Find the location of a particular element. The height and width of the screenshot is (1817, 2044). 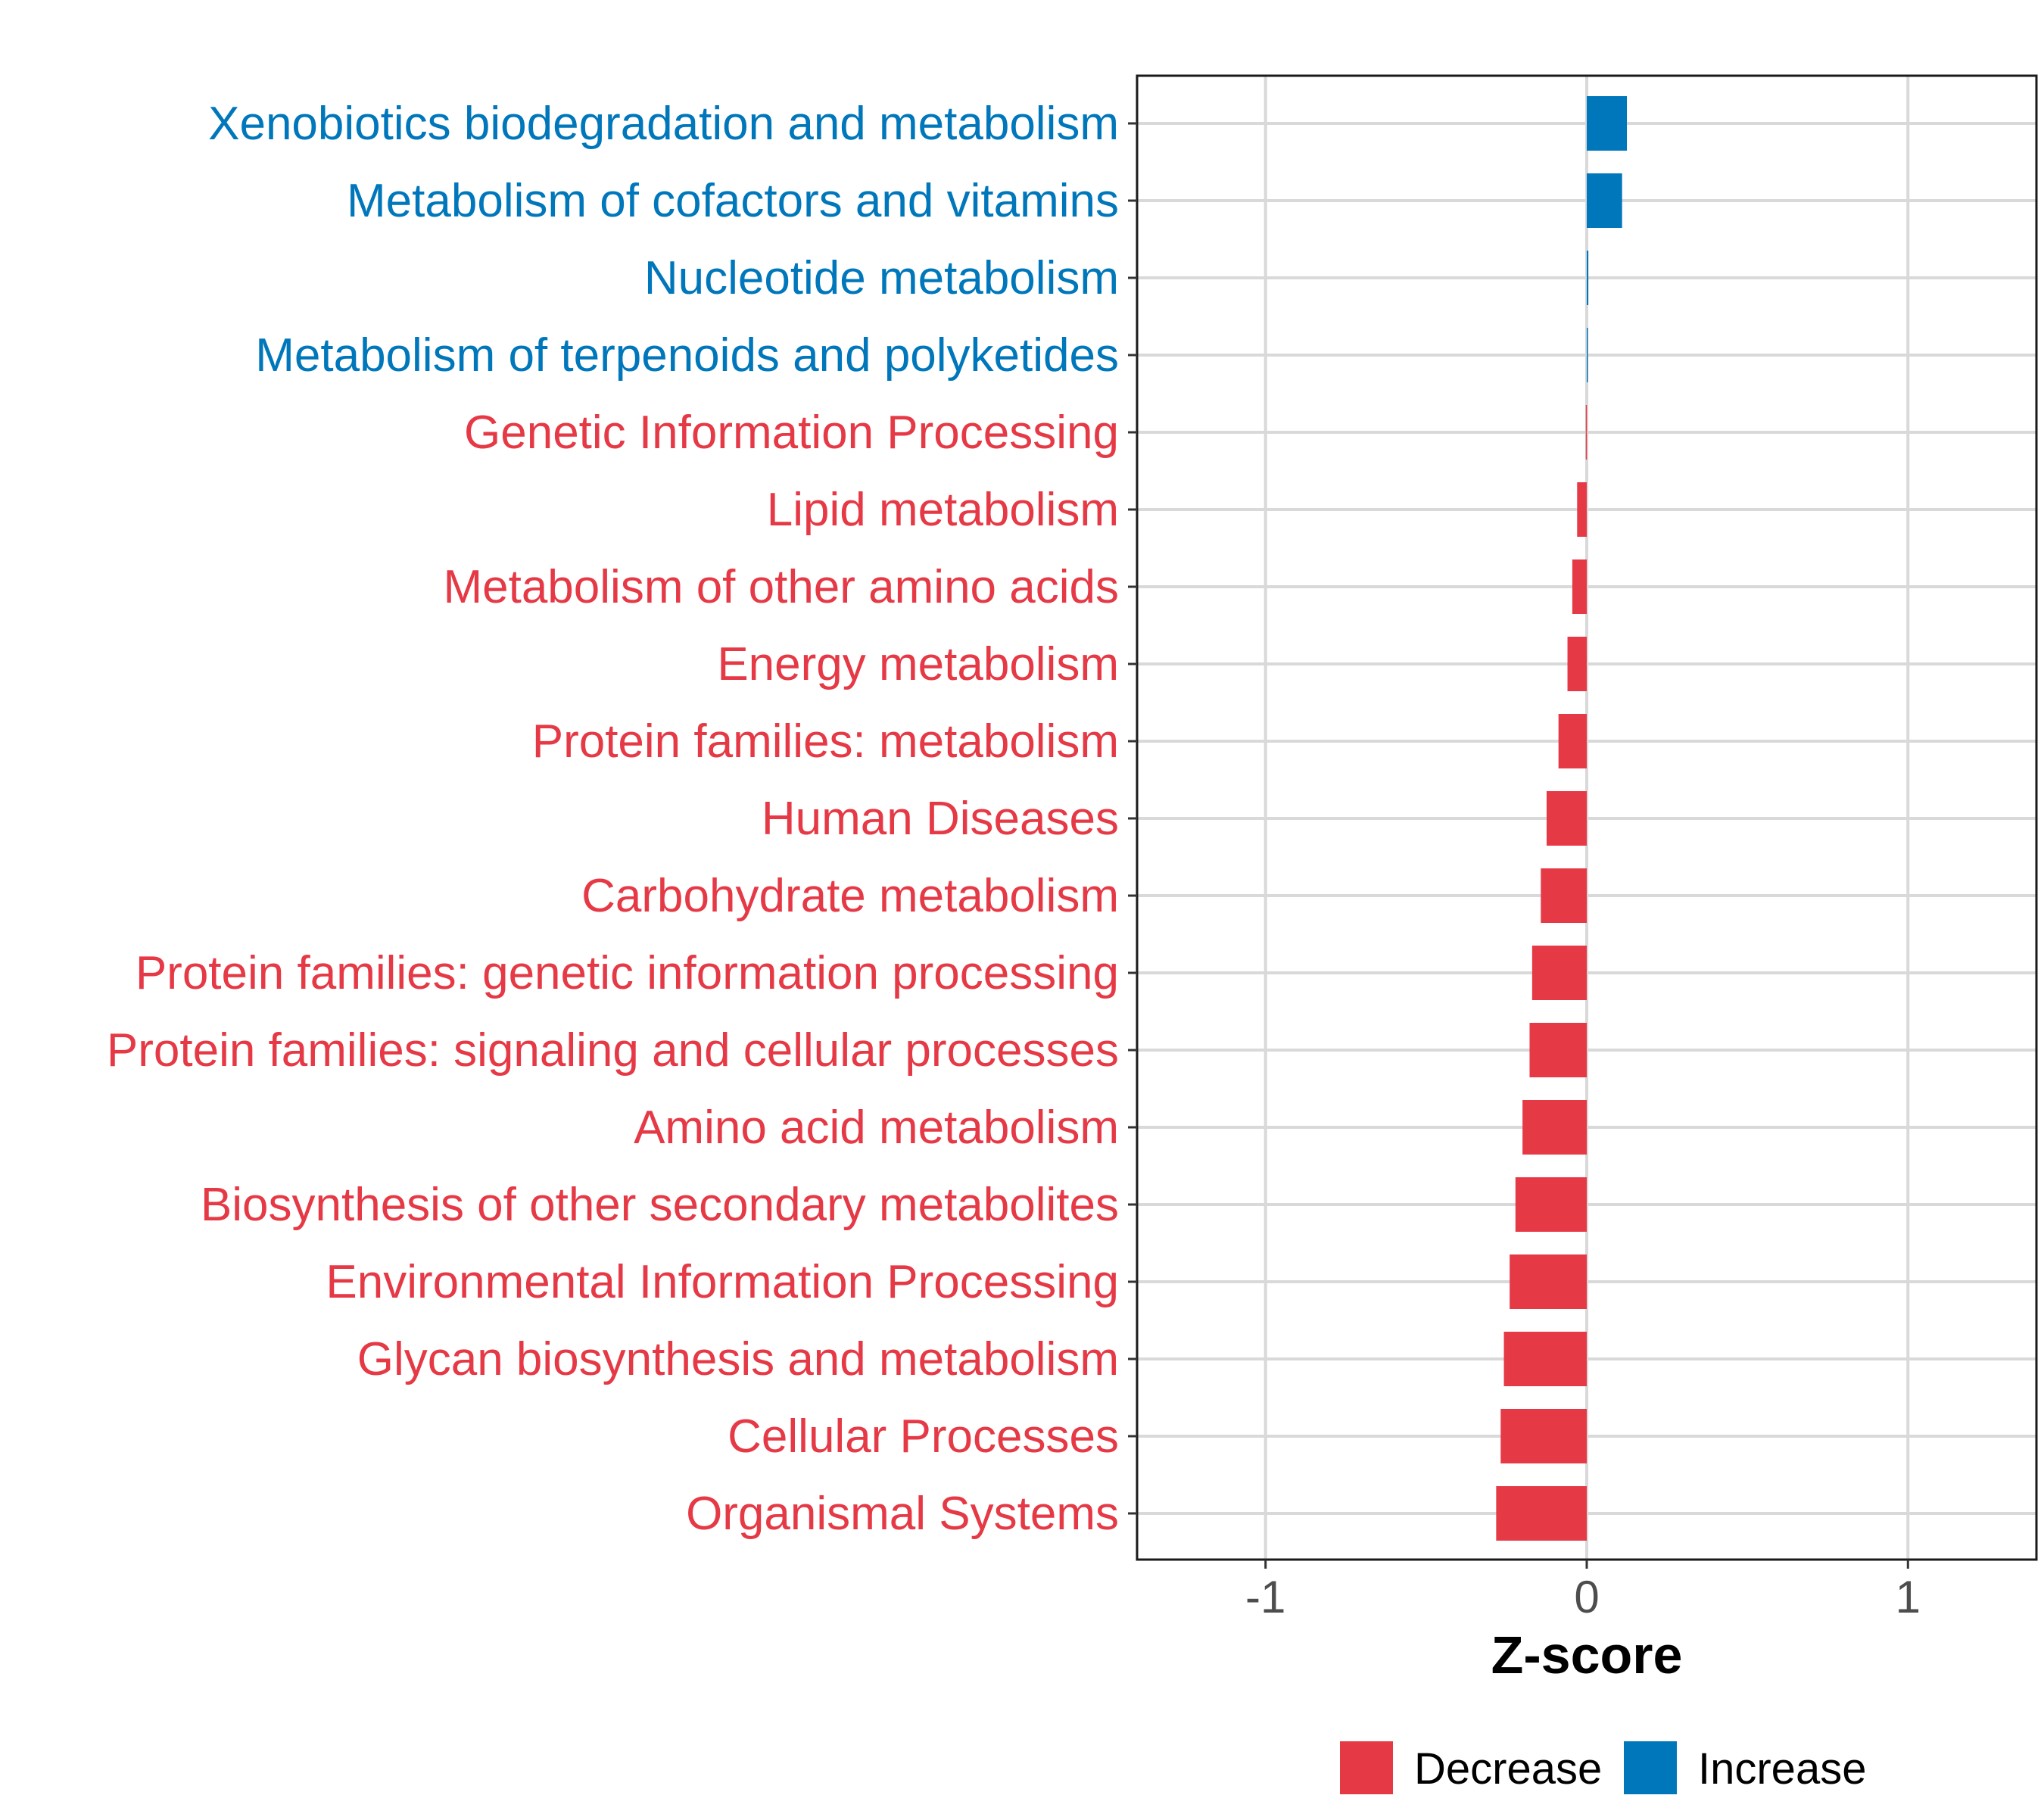

category-label: Metabolism of cofactors and vitamins is located at coordinates (733, 201).